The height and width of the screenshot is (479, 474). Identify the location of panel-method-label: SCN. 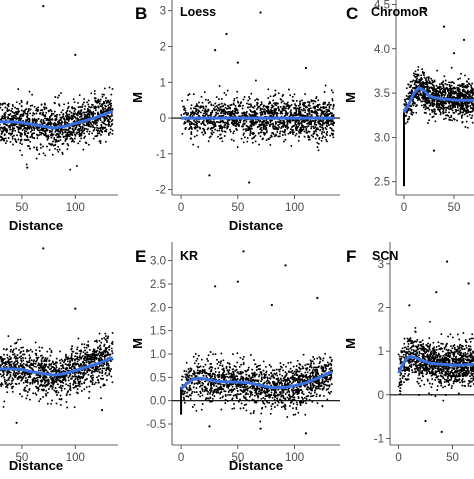
(385, 256).